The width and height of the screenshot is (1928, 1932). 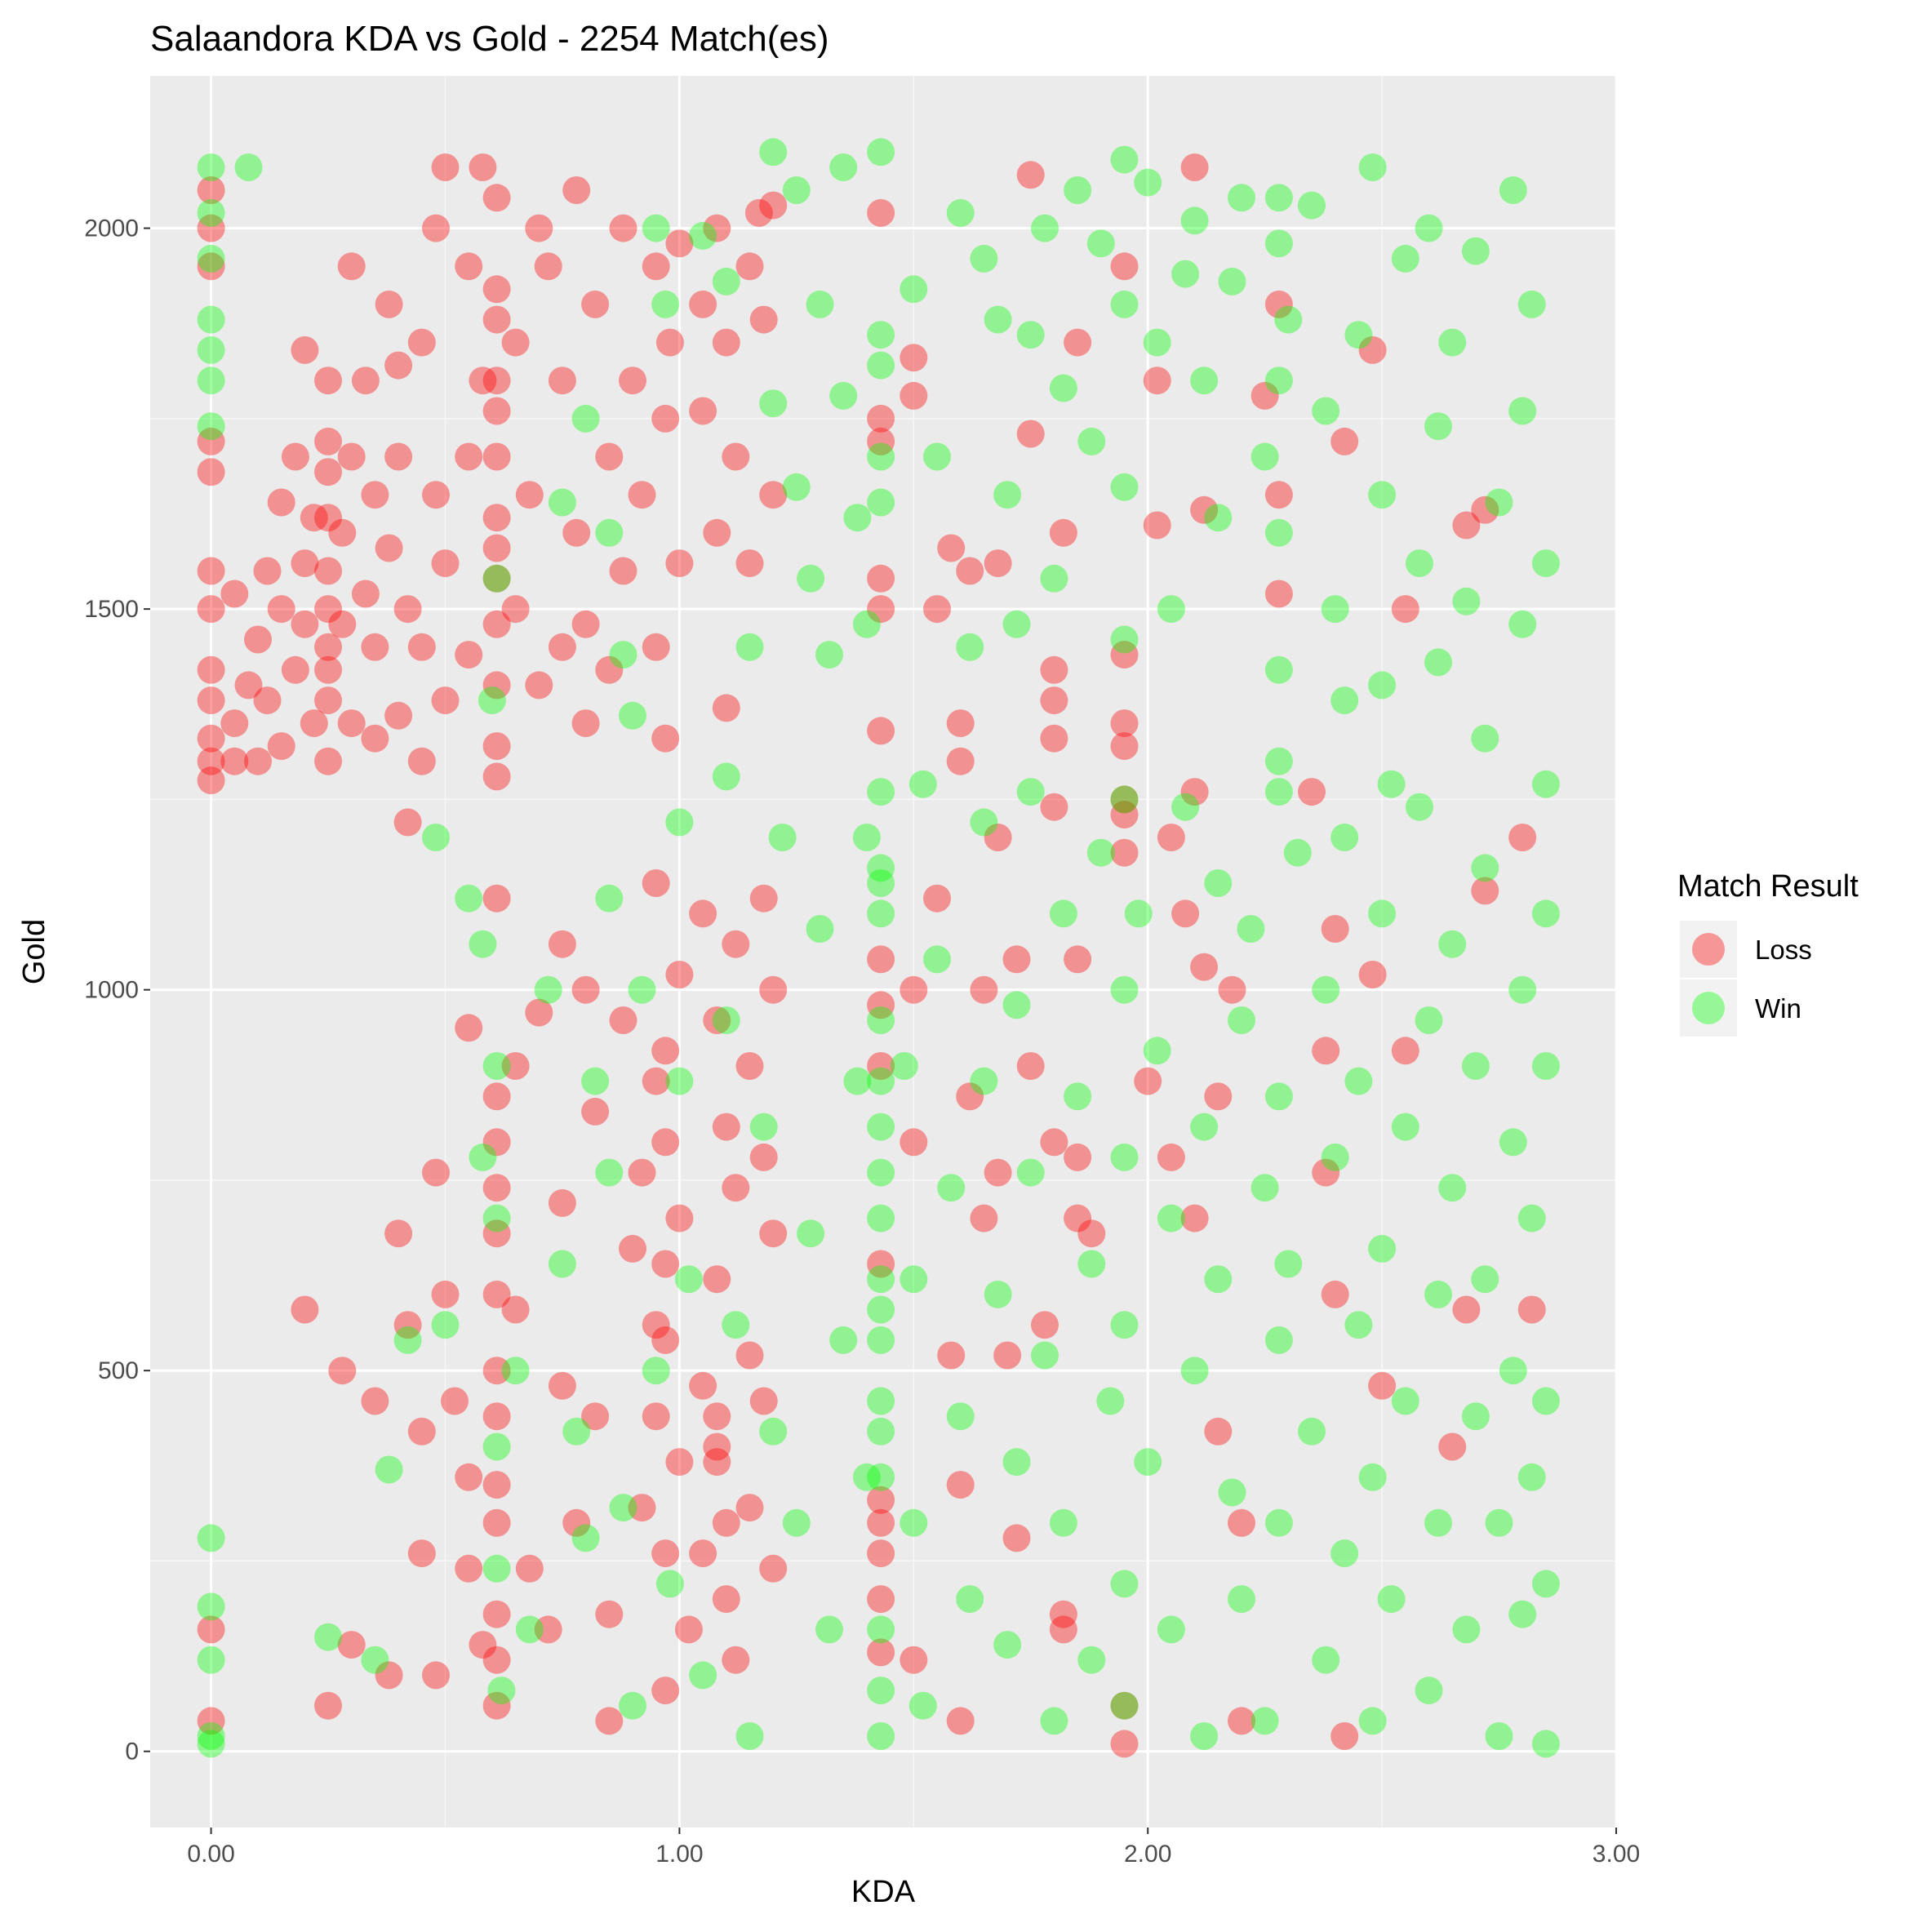 What do you see at coordinates (1708, 1008) in the screenshot?
I see `legend-key-win` at bounding box center [1708, 1008].